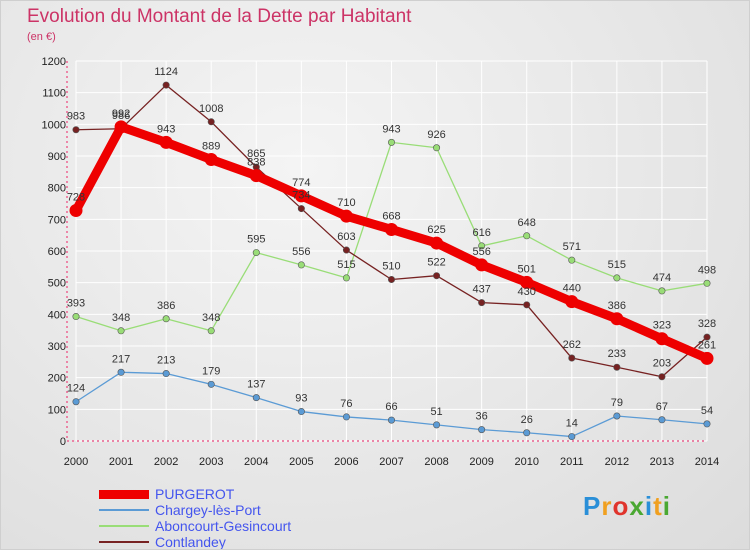  I want to click on data-label: 1124, so click(166, 72).